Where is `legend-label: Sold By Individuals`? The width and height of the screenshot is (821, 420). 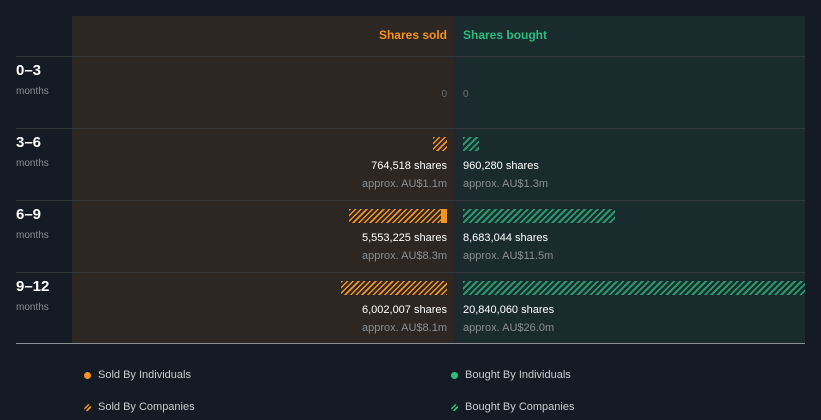
legend-label: Sold By Individuals is located at coordinates (144, 375).